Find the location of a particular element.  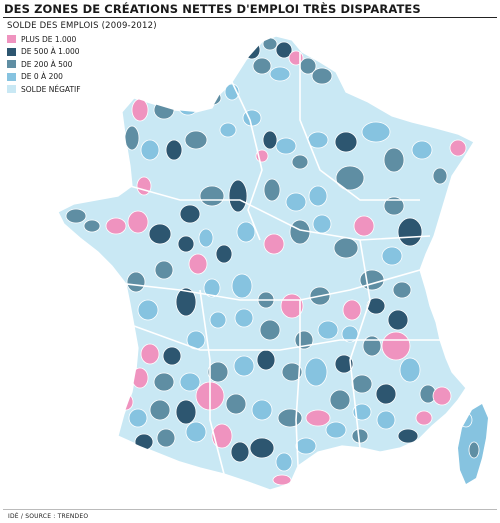

legend-label: DE 500 À 1.000 is located at coordinates (50, 52).